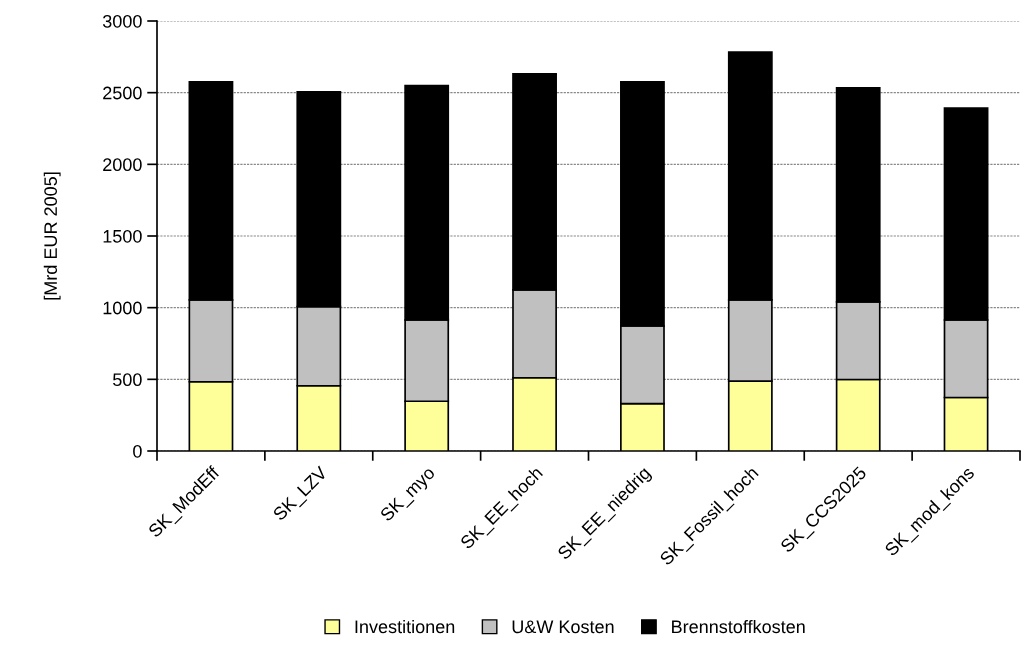  I want to click on y-tick-label: 2000, so click(122, 165).